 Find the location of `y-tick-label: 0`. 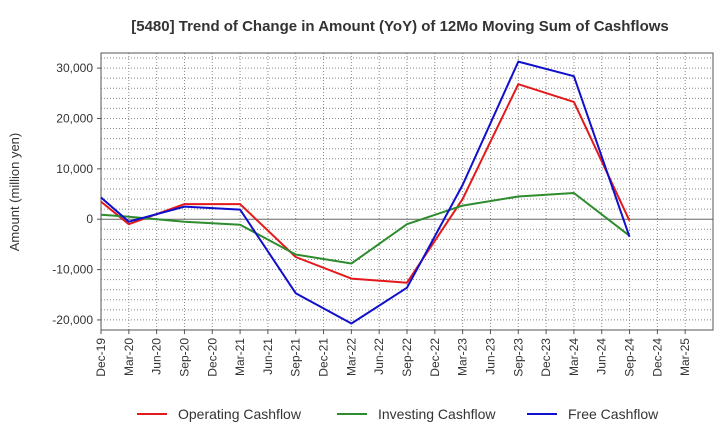

y-tick-label: 0 is located at coordinates (89, 219).